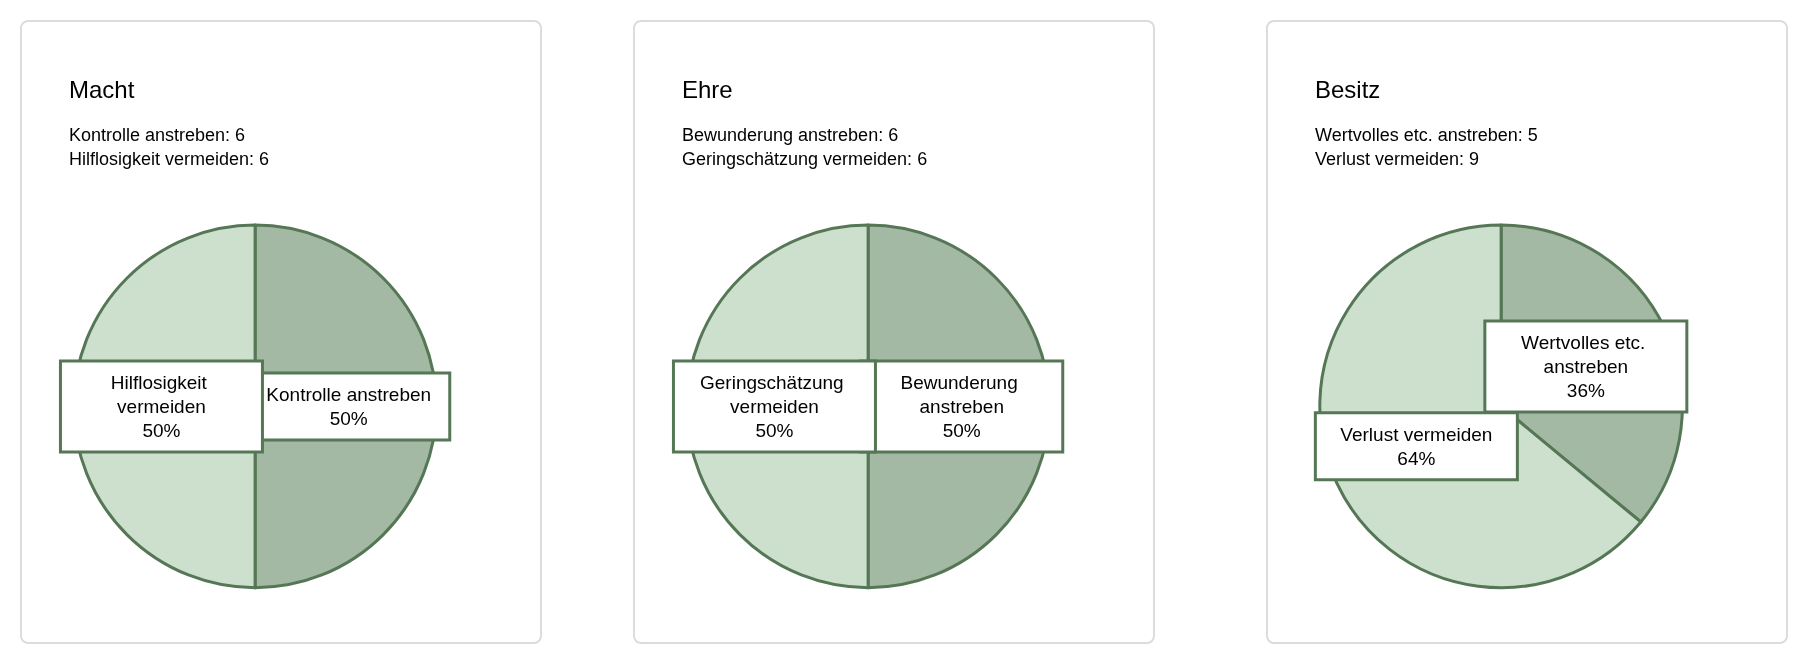 The image size is (1800, 664). Describe the element at coordinates (1416, 434) in the screenshot. I see `slice-label: Verlust vermeiden` at that location.